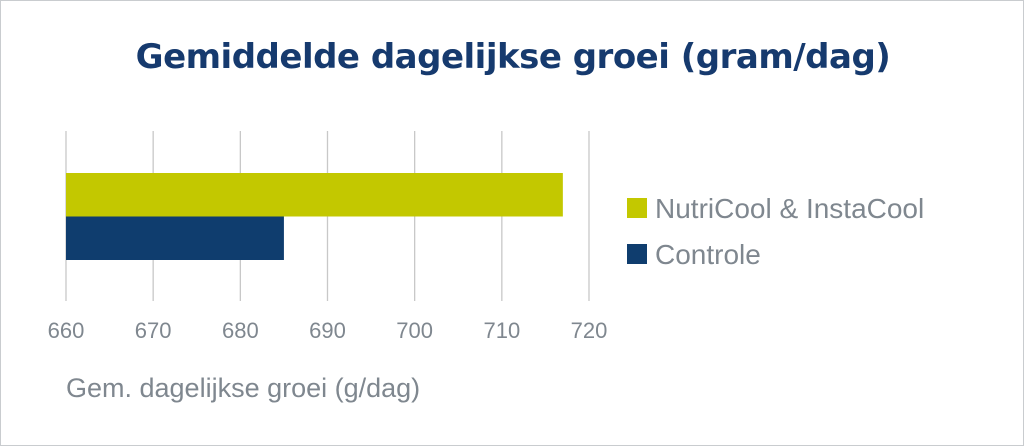  Describe the element at coordinates (243, 388) in the screenshot. I see `x-axis-label: Gem. dagelijkse groei (g/dag)` at that location.